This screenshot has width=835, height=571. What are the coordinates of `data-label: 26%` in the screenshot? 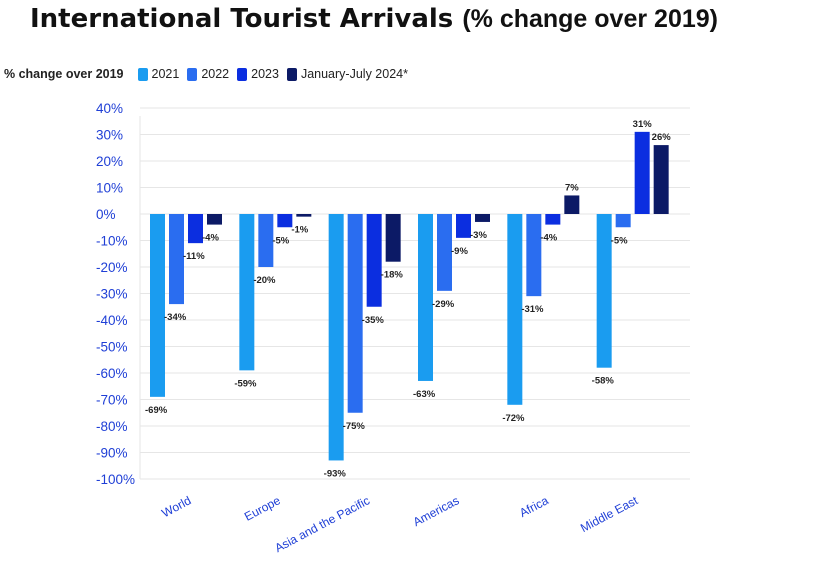 It's located at (662, 137).